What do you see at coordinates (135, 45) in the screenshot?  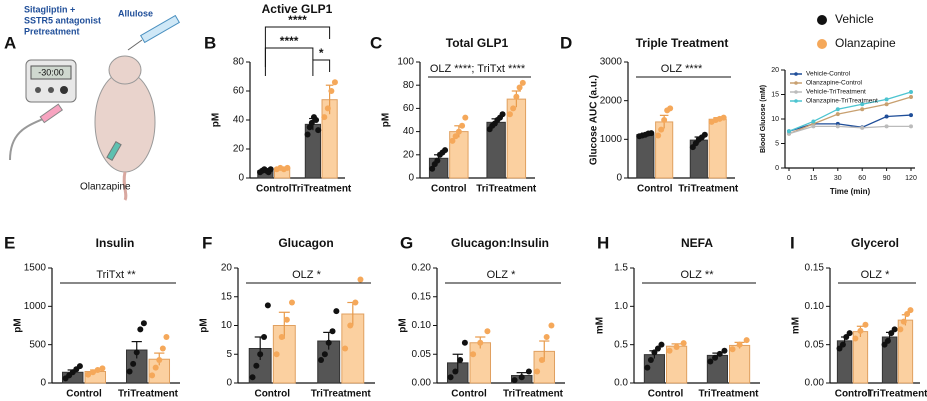 I see `needle` at bounding box center [135, 45].